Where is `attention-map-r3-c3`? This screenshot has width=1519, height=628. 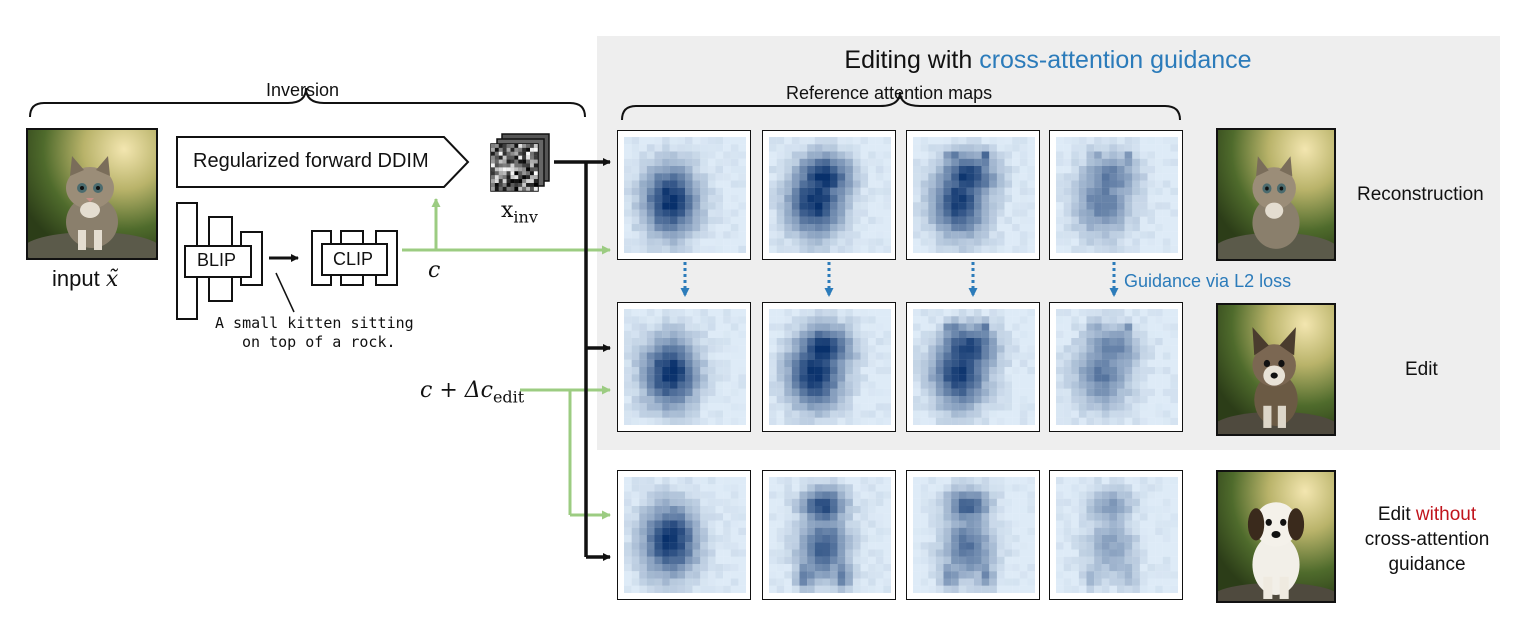 attention-map-r3-c3 is located at coordinates (973, 535).